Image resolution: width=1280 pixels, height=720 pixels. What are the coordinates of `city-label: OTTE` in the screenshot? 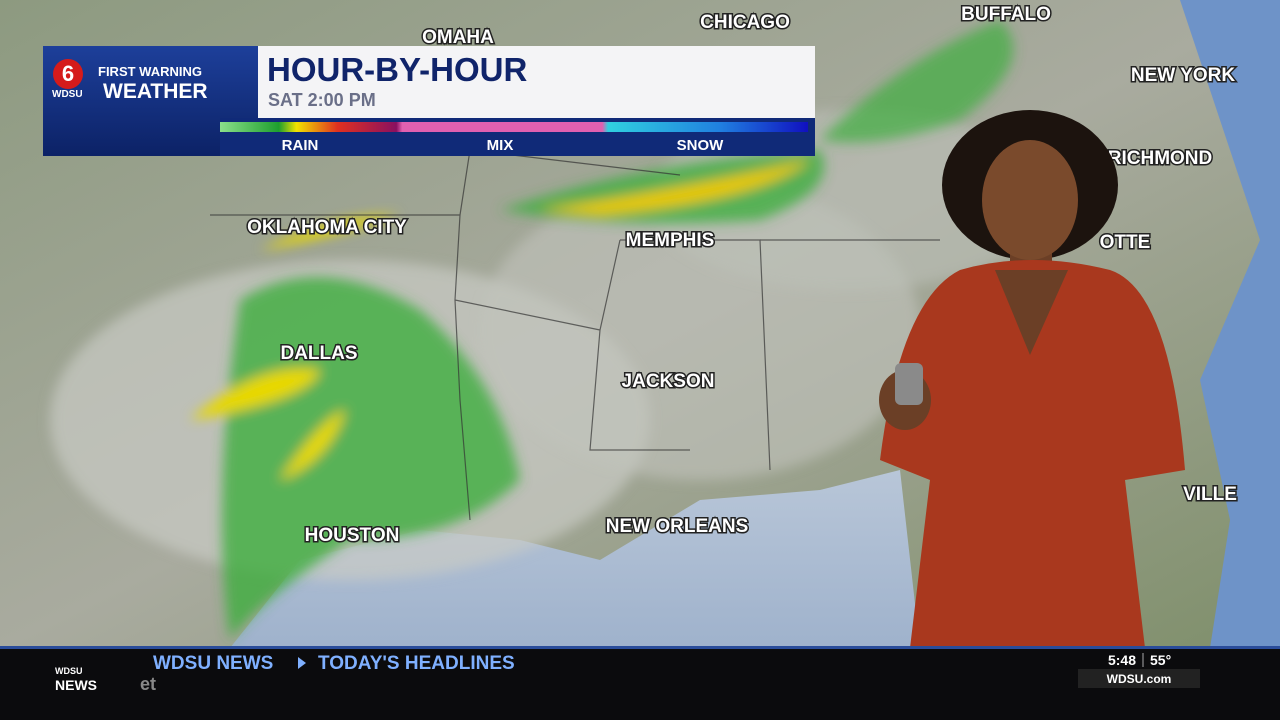 It's located at (1125, 242).